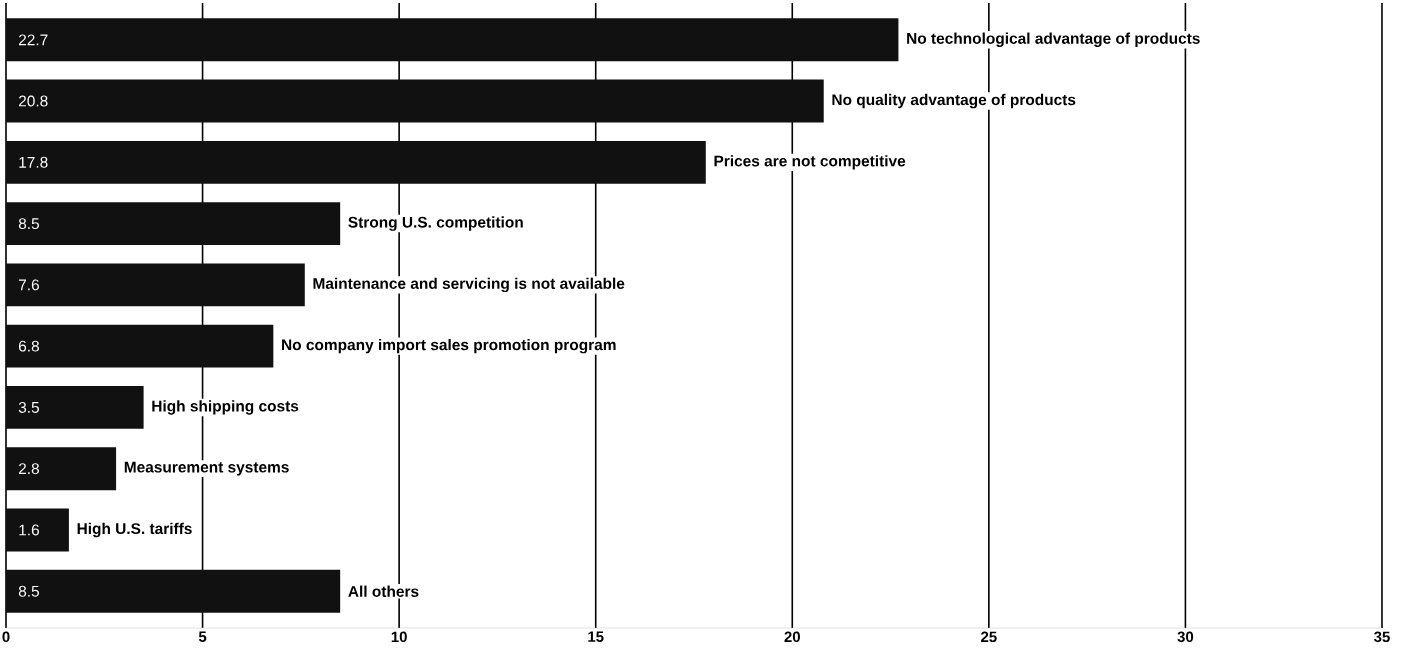 This screenshot has width=1412, height=662. Describe the element at coordinates (202, 636) in the screenshot. I see `x-tick-label: 5` at that location.